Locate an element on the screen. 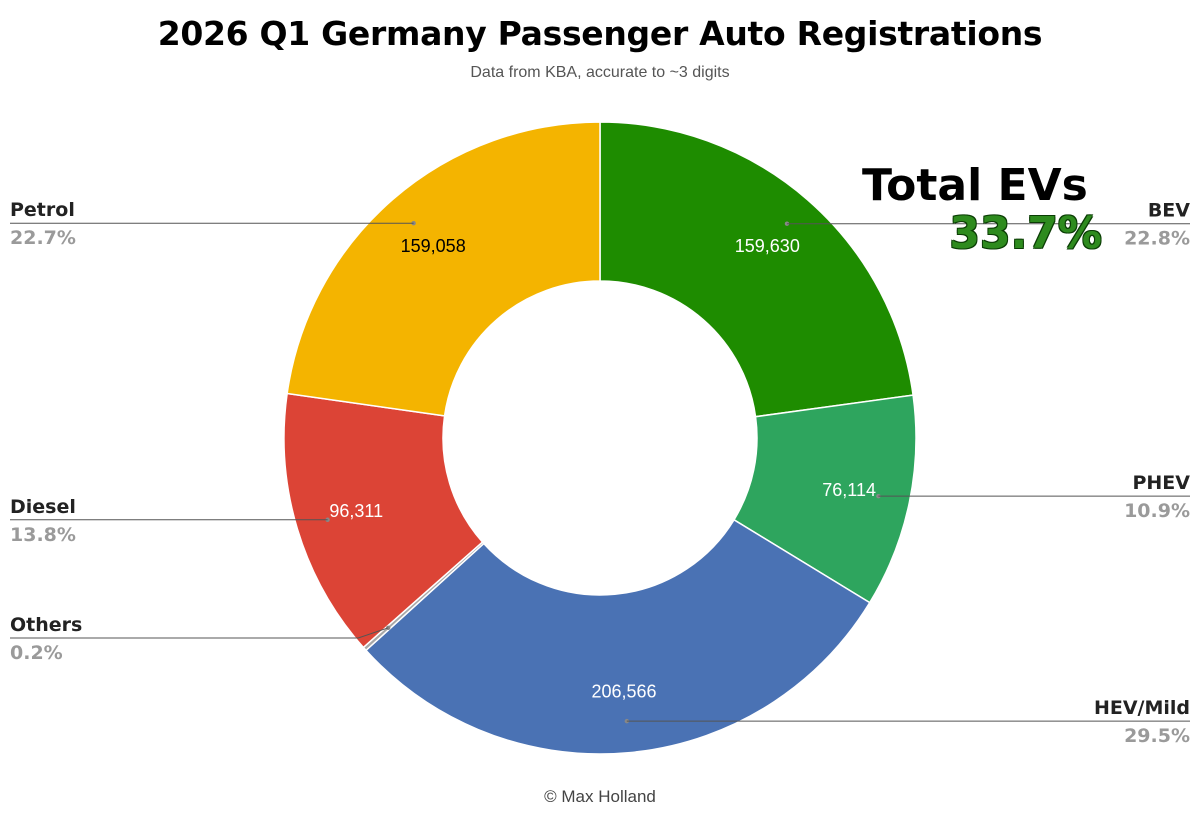 This screenshot has width=1200, height=823. legend-percent-others: 0.2% is located at coordinates (36, 653).